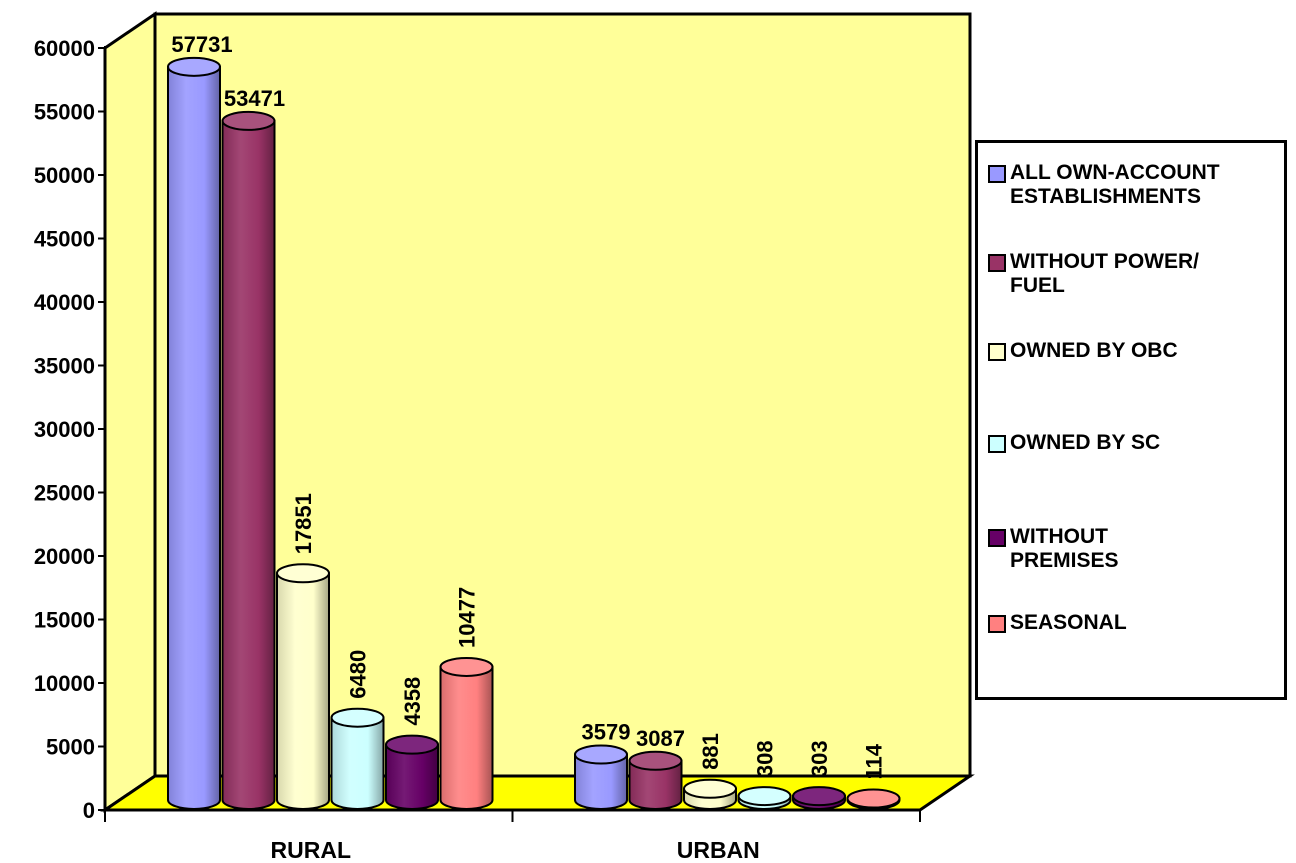 The height and width of the screenshot is (863, 1296). Describe the element at coordinates (64, 239) in the screenshot. I see `y-tick-label: 45000` at that location.